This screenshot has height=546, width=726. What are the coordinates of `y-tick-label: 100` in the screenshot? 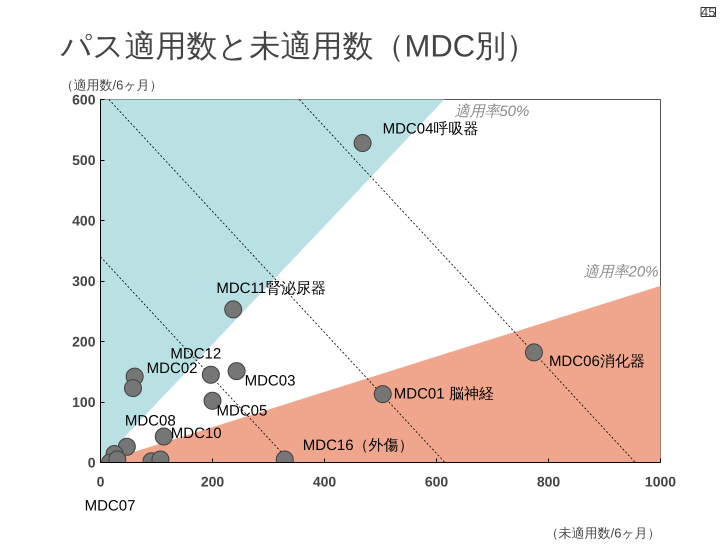 It's located at (84, 402).